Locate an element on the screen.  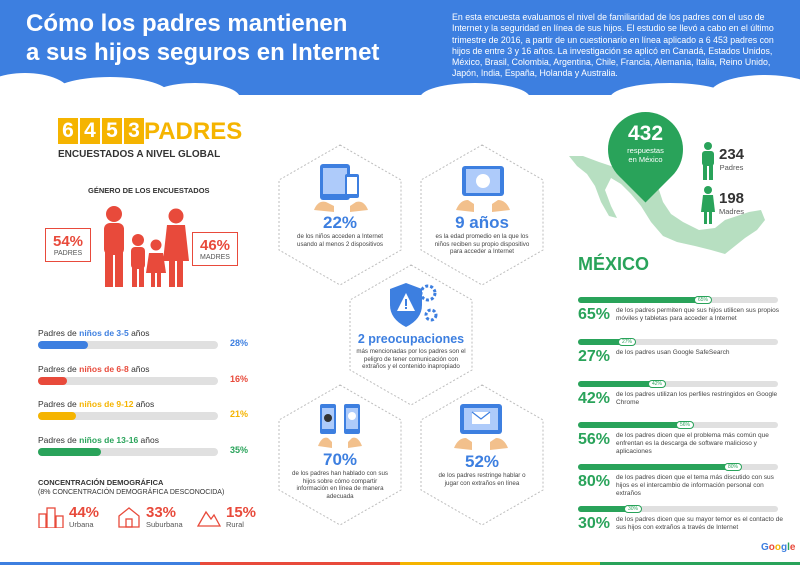
city-icon is located at coordinates (51, 517).